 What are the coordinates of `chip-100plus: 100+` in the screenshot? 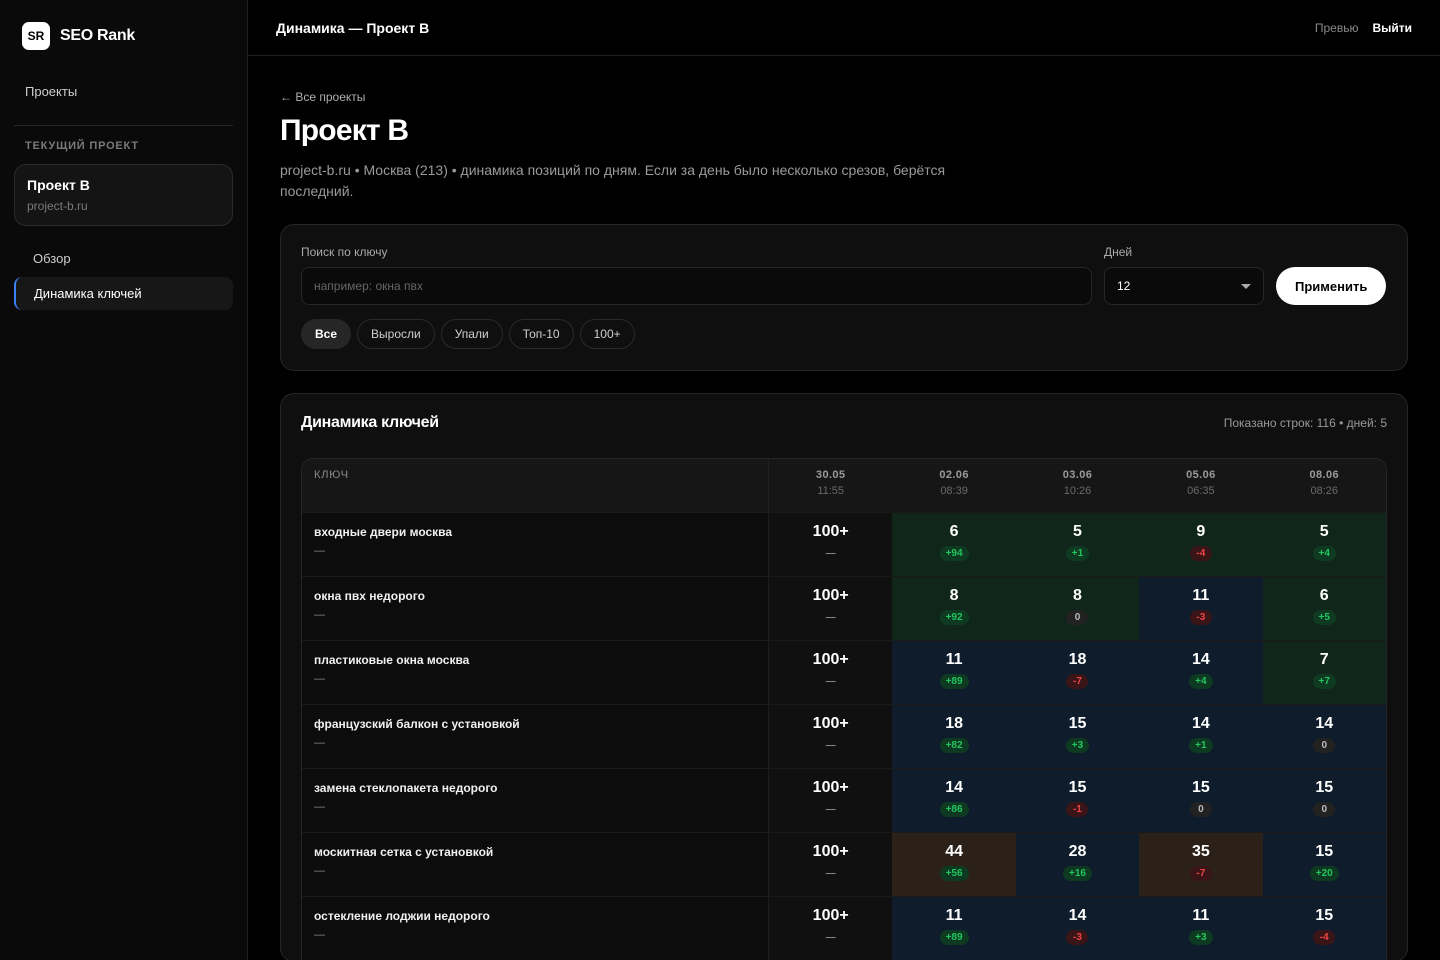 It's located at (607, 334).